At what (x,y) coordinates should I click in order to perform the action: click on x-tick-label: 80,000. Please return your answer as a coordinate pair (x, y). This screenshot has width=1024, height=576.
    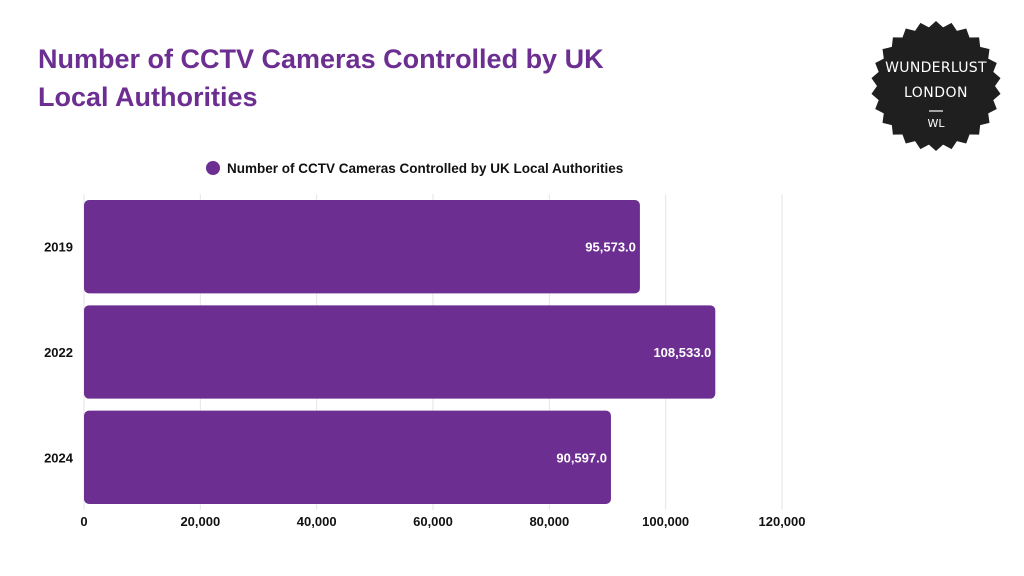
    Looking at the image, I should click on (549, 521).